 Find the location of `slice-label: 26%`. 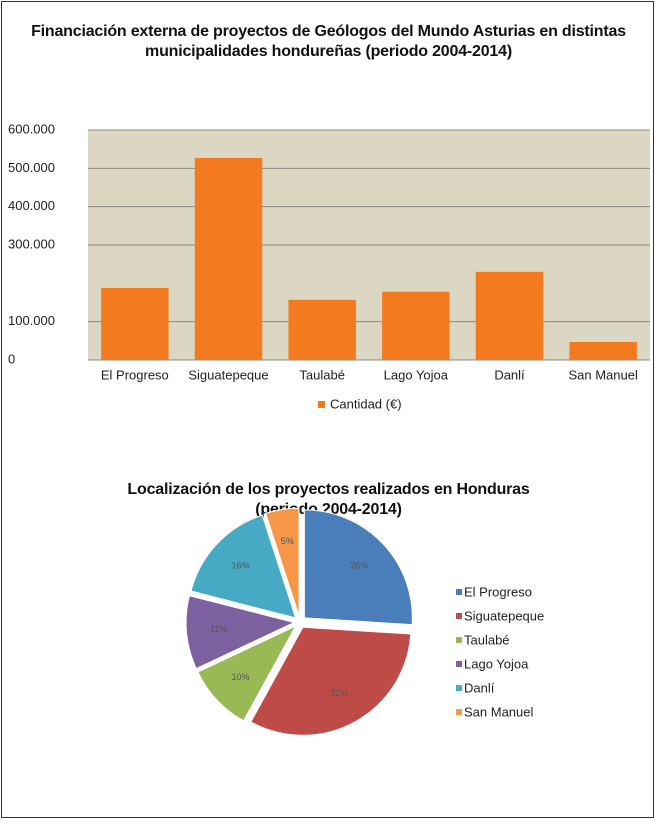

slice-label: 26% is located at coordinates (359, 566).